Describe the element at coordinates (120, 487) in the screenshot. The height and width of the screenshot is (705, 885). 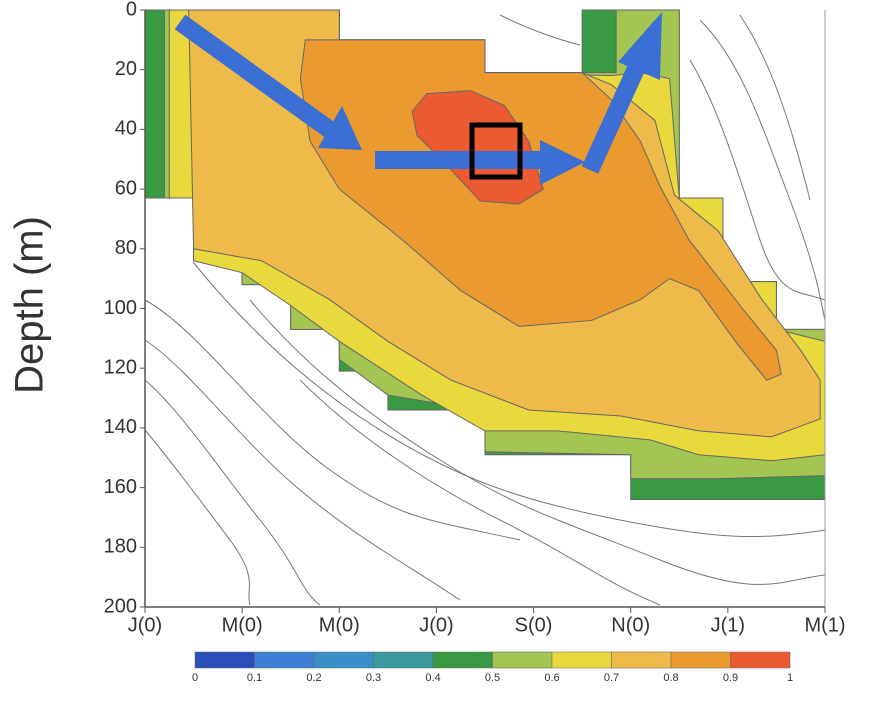
I see `y-tick-label: 160` at that location.